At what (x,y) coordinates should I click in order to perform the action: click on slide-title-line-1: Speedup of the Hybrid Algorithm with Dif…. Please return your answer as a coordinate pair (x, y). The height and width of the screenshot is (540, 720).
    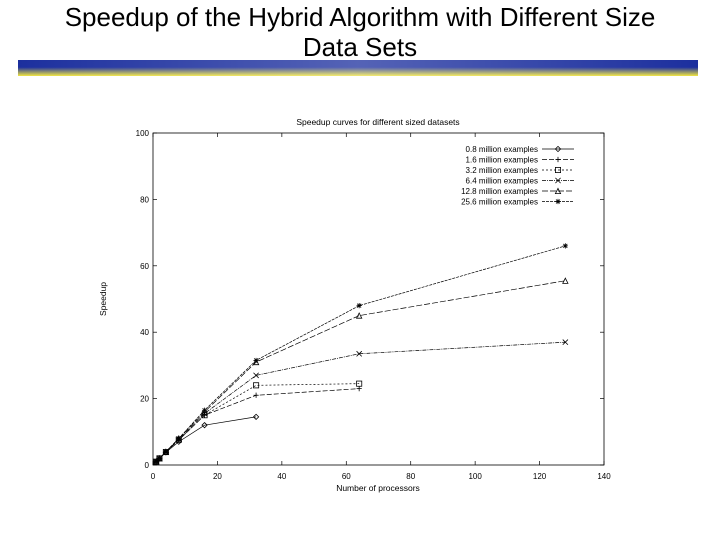
    Looking at the image, I should click on (360, 17).